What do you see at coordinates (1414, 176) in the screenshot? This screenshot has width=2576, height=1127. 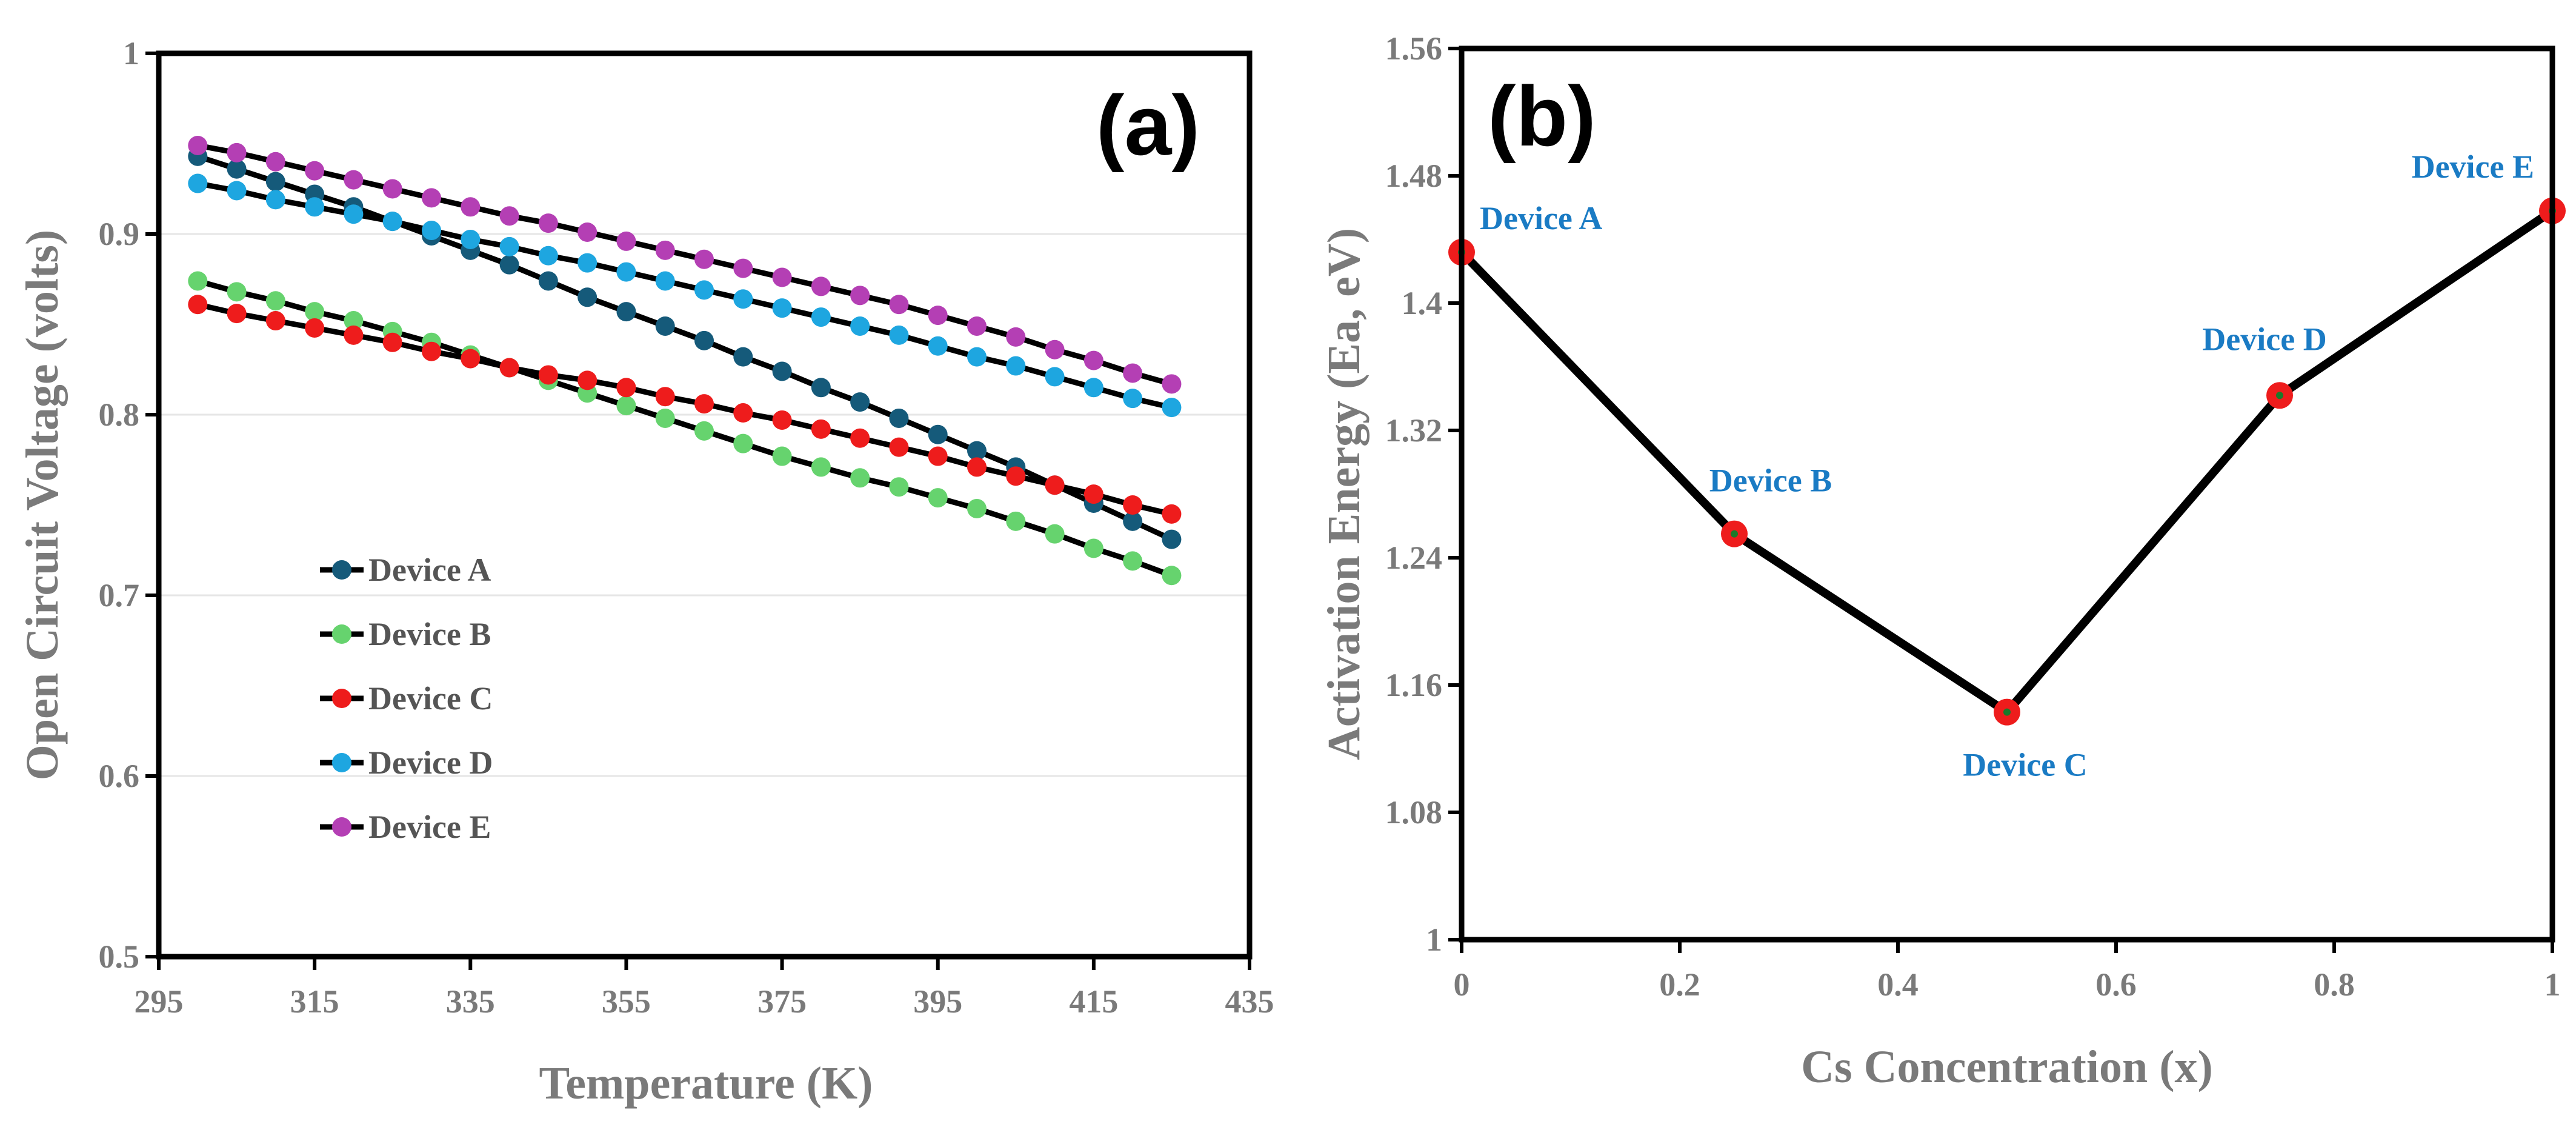 I see `chart-b-y-tick-label: 1.48` at bounding box center [1414, 176].